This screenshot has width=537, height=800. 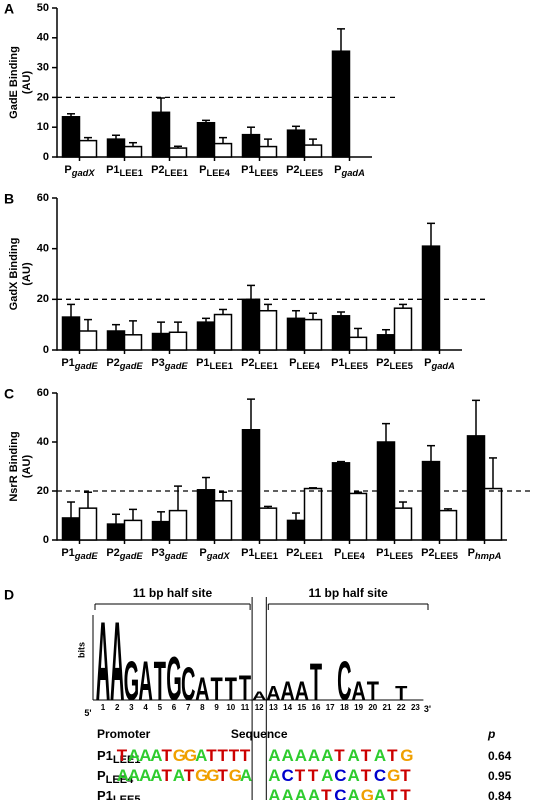 What do you see at coordinates (415, 707) in the screenshot?
I see `position-label: 23` at bounding box center [415, 707].